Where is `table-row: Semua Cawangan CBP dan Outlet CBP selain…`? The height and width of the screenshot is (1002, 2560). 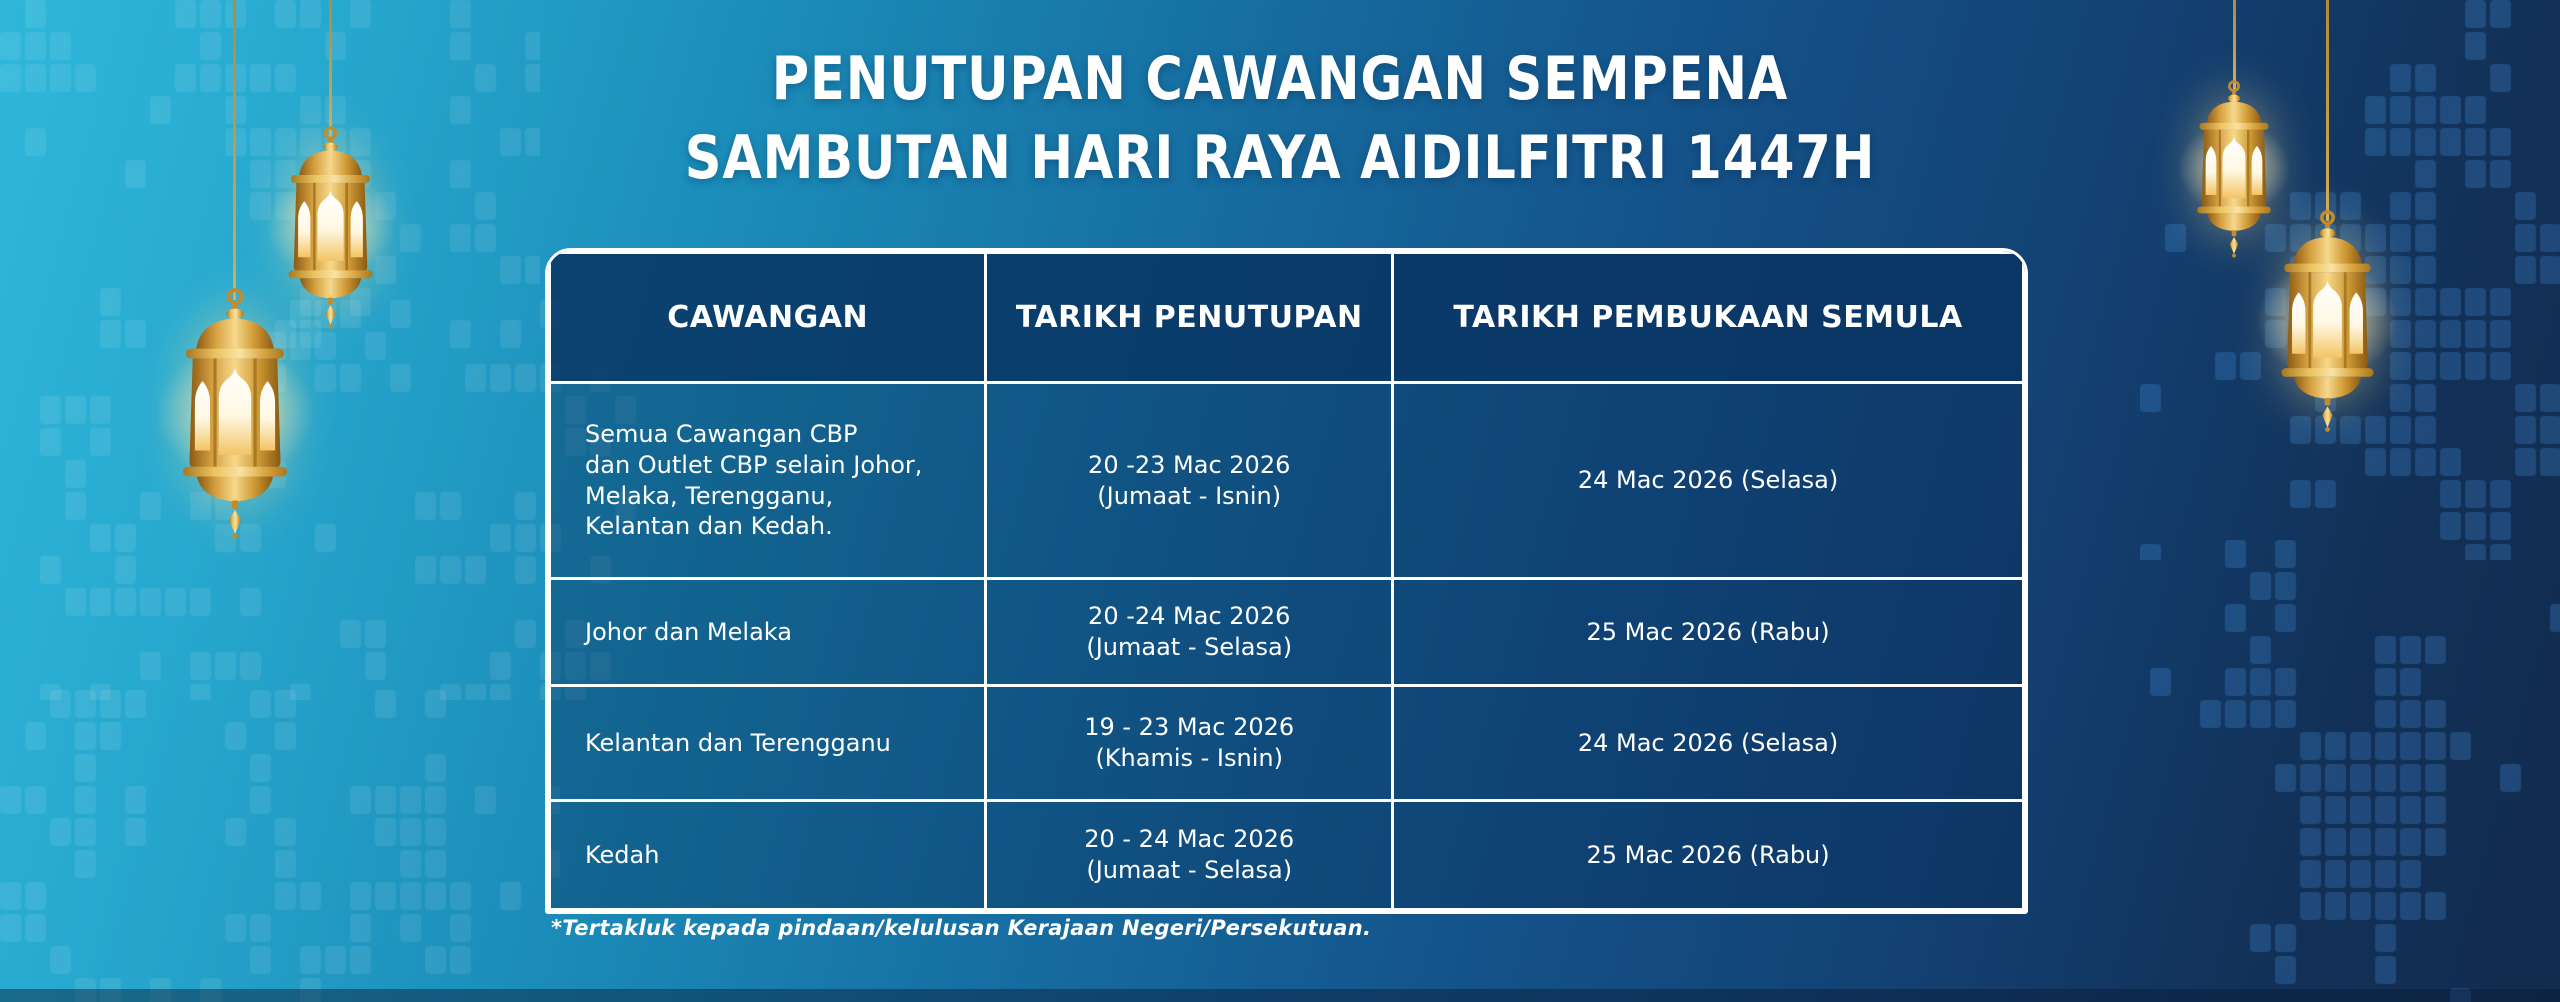
table-row: Semua Cawangan CBP dan Outlet CBP selain… is located at coordinates (1286, 480).